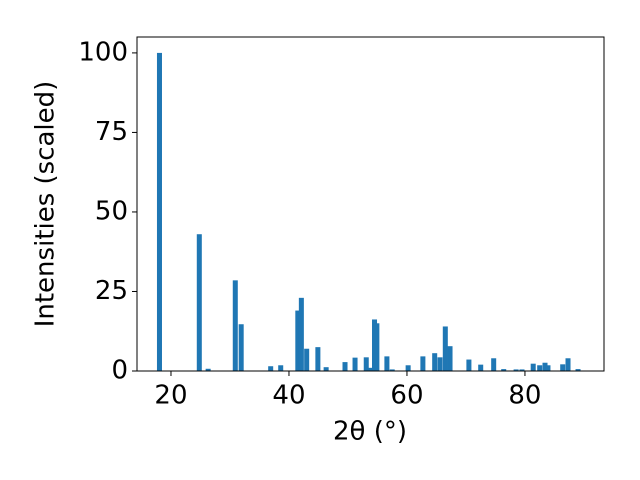  What do you see at coordinates (111, 132) in the screenshot?
I see `y-tick-label: 75` at bounding box center [111, 132].